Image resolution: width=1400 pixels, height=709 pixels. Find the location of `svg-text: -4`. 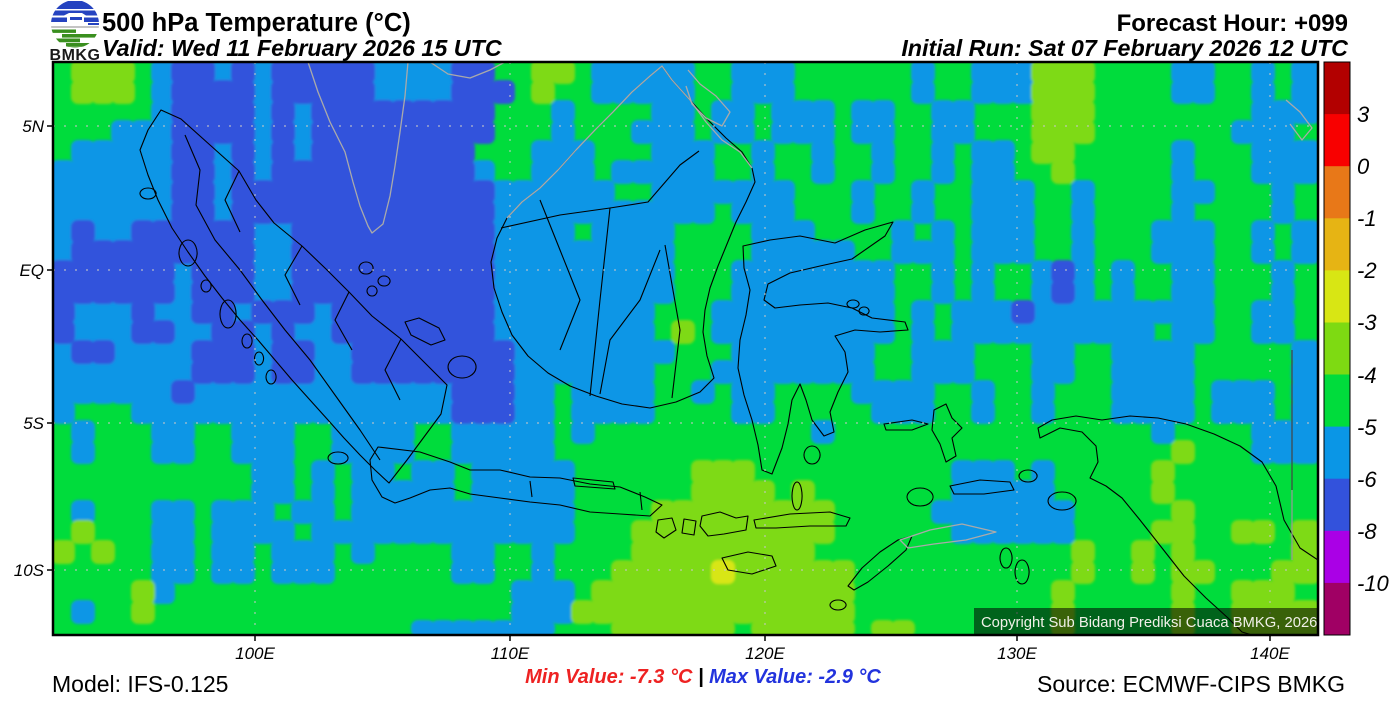

svg-text: -4 is located at coordinates (1367, 375).